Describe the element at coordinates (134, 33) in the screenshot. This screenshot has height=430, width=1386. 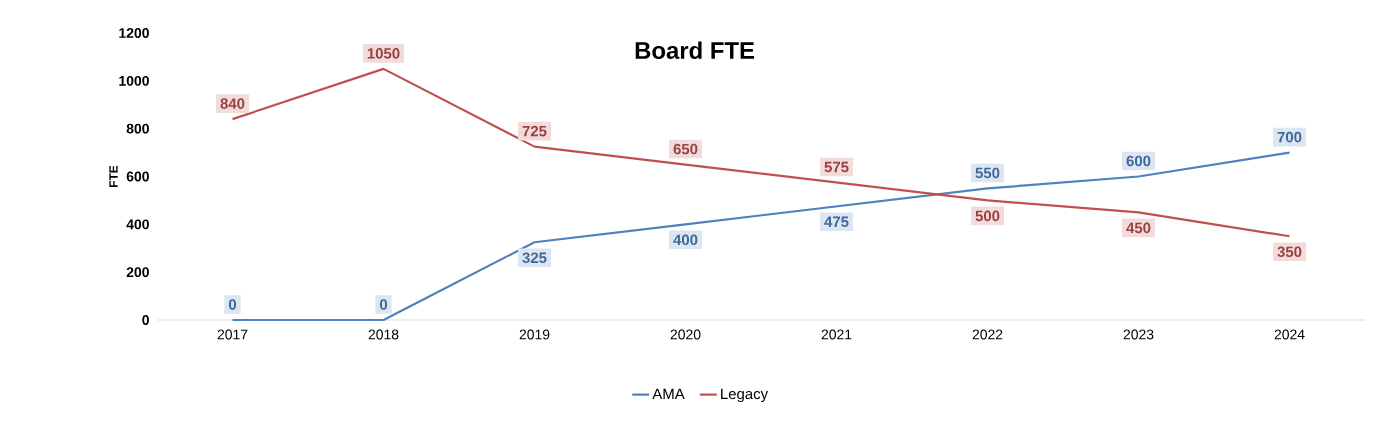
I see `y-tick-label: 1200` at that location.